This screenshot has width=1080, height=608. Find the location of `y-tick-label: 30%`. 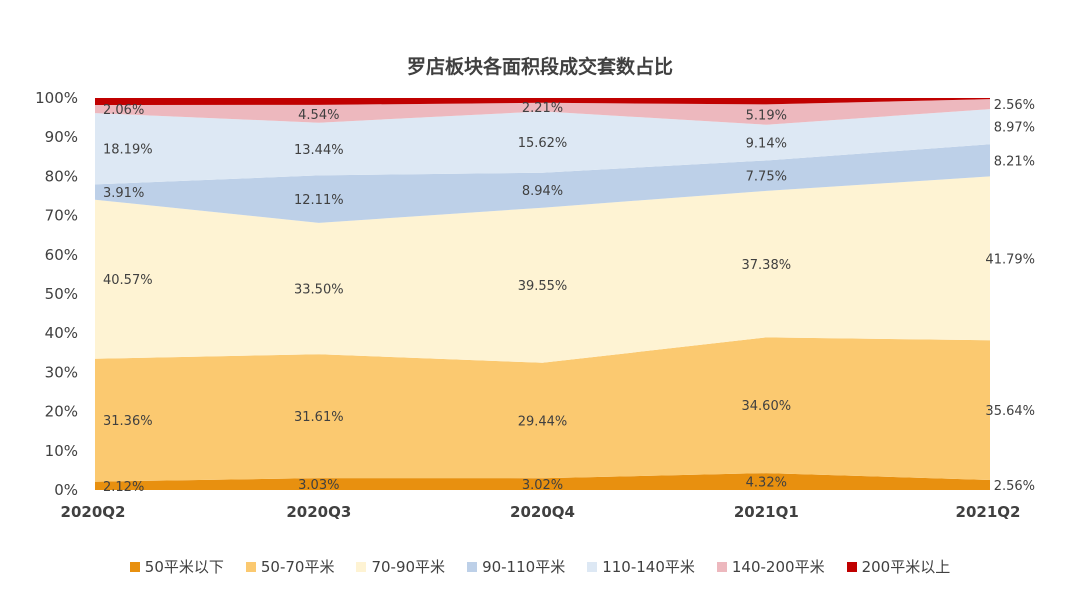

y-tick-label: 30% is located at coordinates (61, 372).